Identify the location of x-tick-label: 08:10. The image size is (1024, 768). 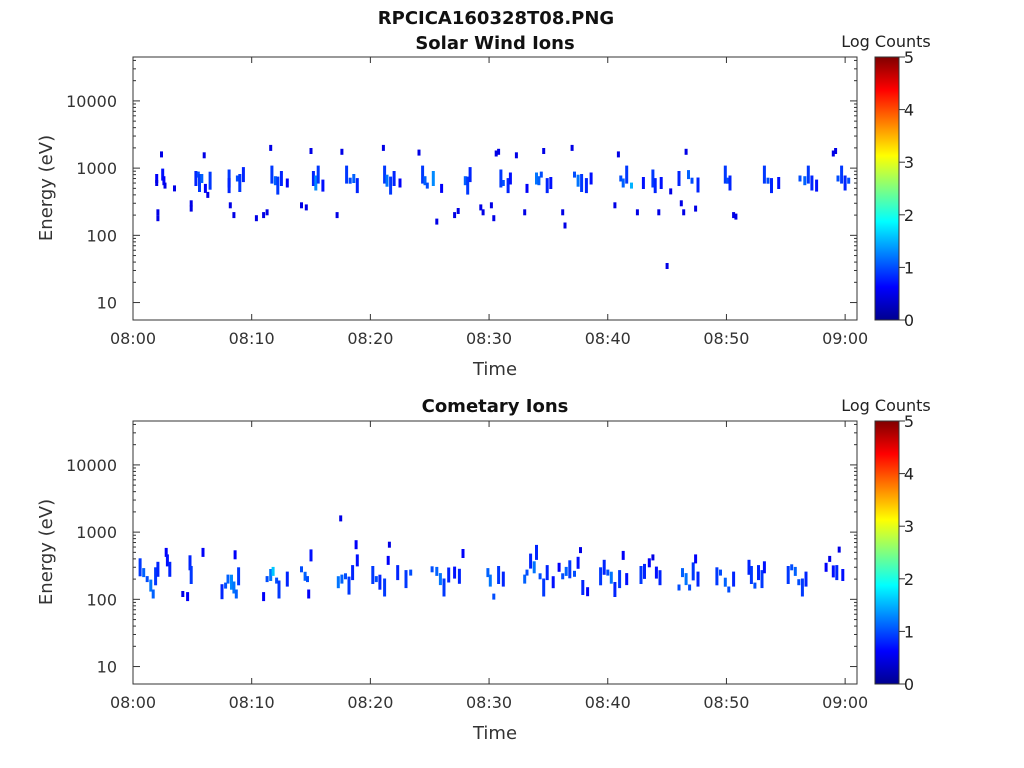
(252, 702).